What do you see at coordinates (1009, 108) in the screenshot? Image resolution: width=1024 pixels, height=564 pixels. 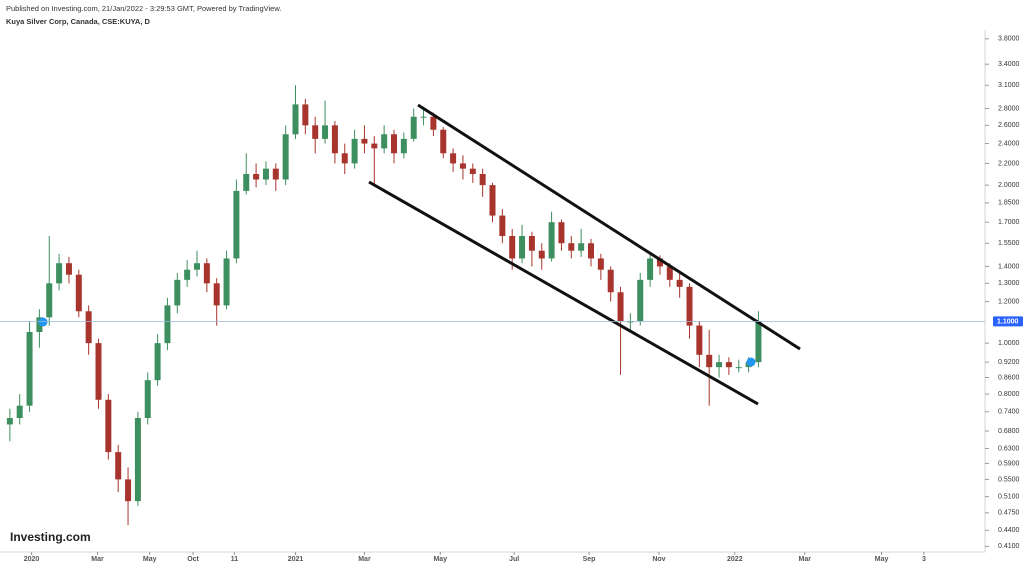 I see `y-tick-label: 2.8000` at bounding box center [1009, 108].